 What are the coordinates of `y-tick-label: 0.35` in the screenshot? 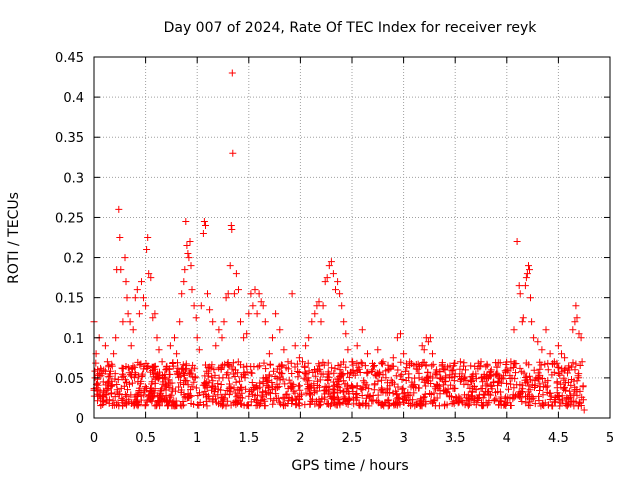 It's located at (69, 138).